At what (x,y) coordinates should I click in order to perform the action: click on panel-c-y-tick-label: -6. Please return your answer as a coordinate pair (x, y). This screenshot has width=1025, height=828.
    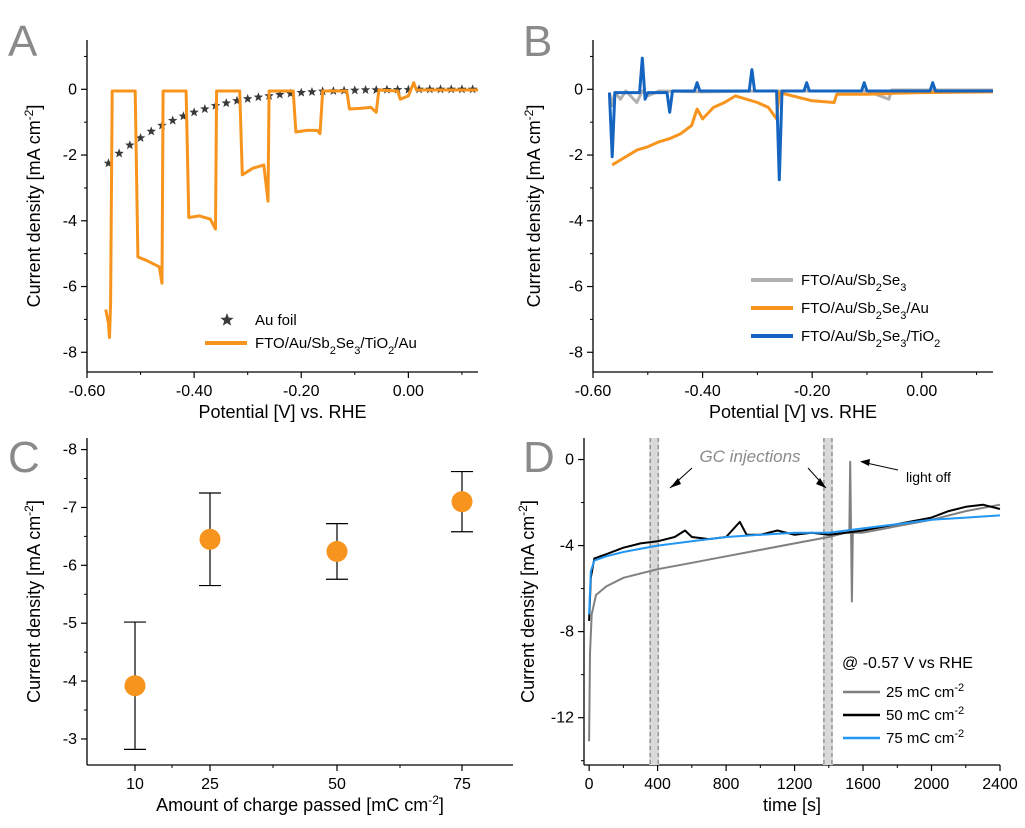
    Looking at the image, I should click on (70, 565).